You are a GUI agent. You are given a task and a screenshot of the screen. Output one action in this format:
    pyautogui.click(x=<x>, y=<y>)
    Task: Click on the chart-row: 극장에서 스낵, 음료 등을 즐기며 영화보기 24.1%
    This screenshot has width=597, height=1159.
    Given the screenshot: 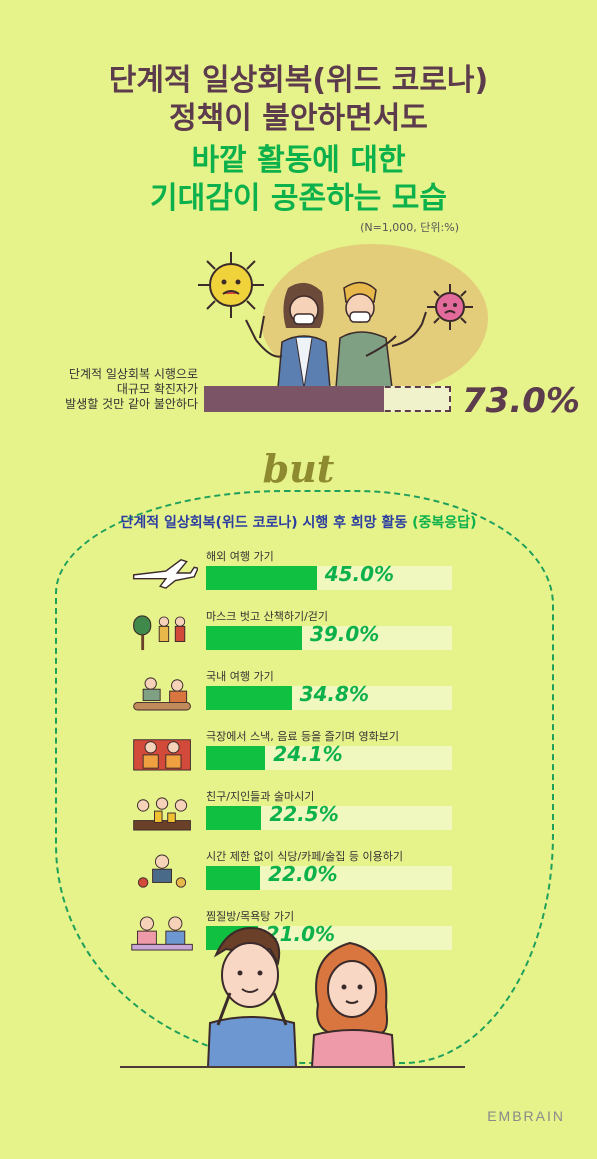 What is the action you would take?
    pyautogui.click(x=298, y=763)
    